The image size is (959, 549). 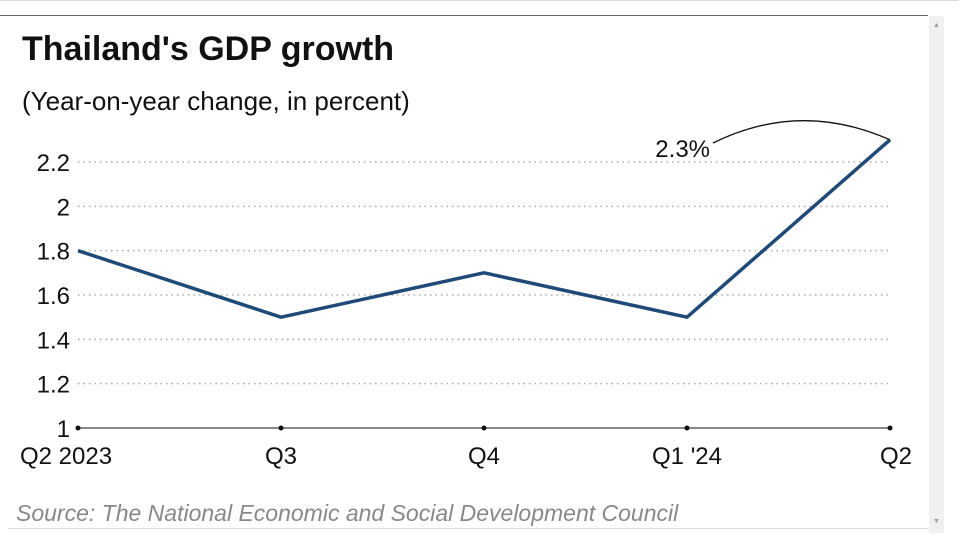 What do you see at coordinates (53, 252) in the screenshot?
I see `y-tick-label: 1.8` at bounding box center [53, 252].